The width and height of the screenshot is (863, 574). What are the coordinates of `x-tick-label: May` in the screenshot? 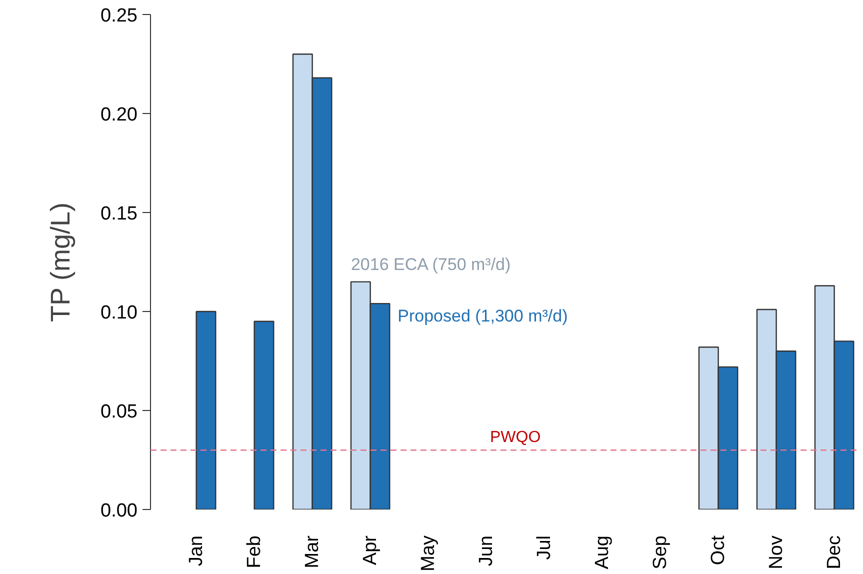 It's located at (428, 553).